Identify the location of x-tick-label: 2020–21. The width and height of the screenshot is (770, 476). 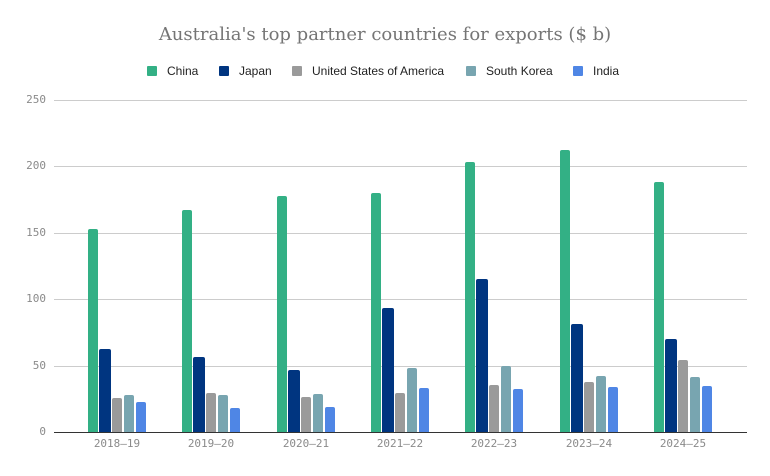
(306, 443).